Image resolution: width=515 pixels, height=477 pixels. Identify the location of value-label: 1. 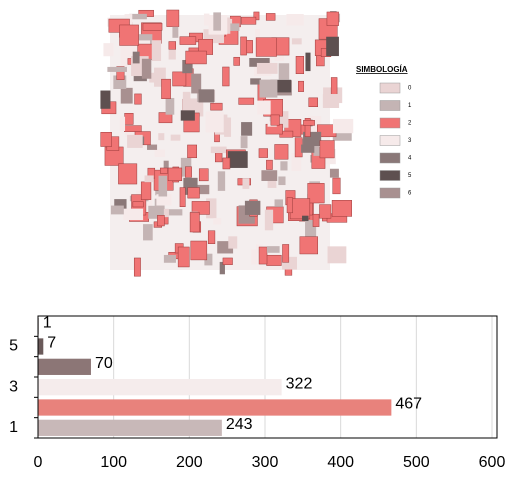
(47, 322).